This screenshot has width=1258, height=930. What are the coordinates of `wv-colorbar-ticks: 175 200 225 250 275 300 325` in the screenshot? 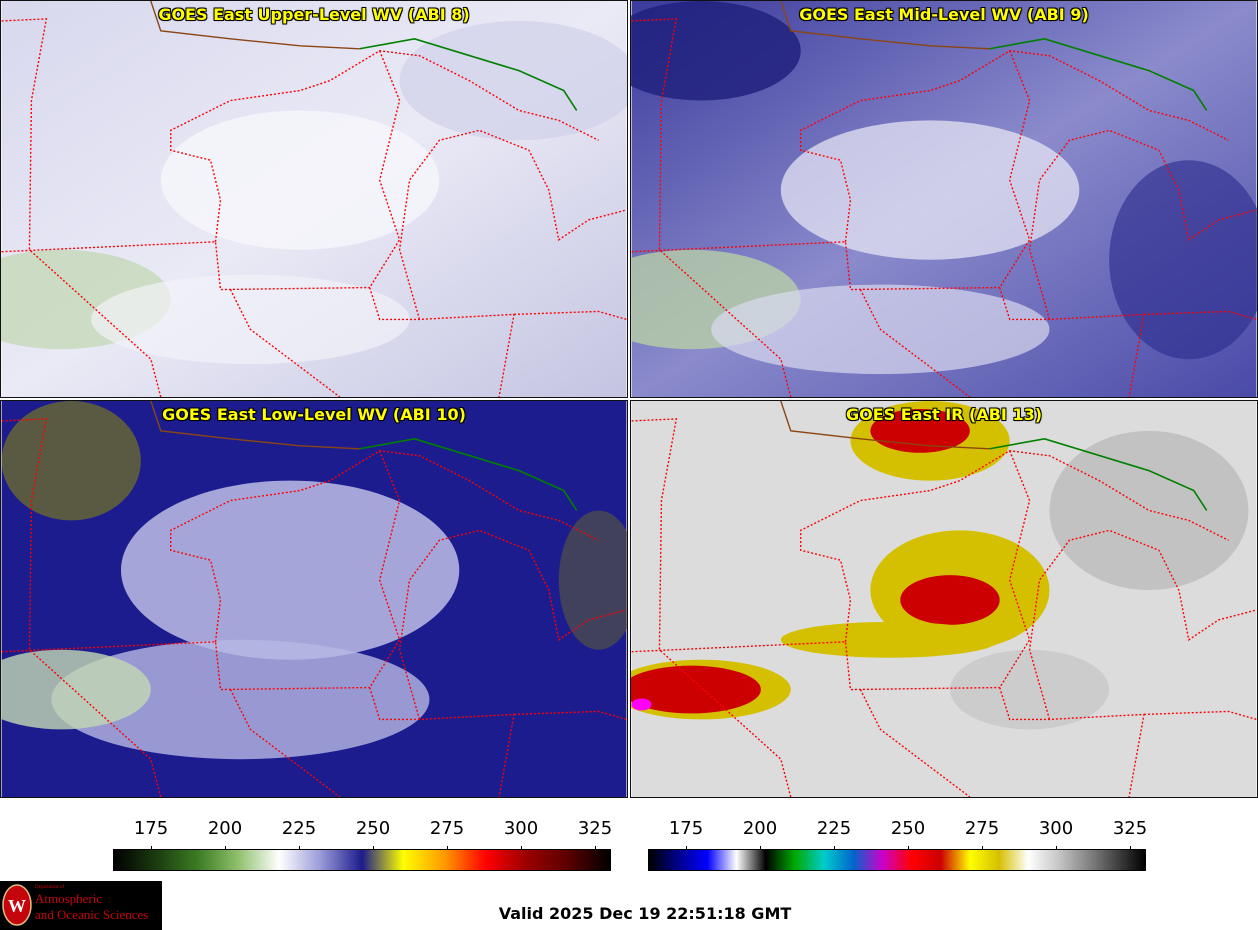 It's located at (363, 838).